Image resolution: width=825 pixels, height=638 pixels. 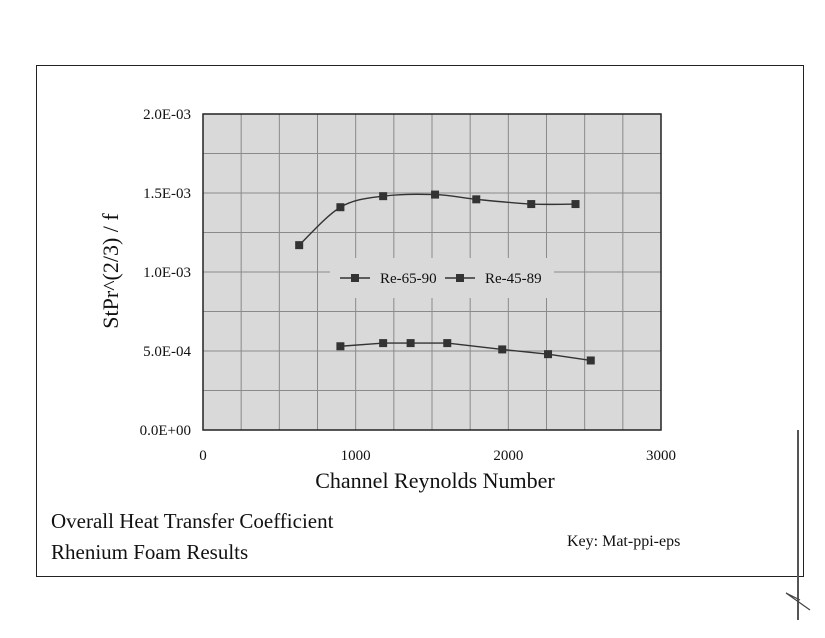 I want to click on y-axis-title: StPr^(2/3) / f, so click(x=110, y=271).